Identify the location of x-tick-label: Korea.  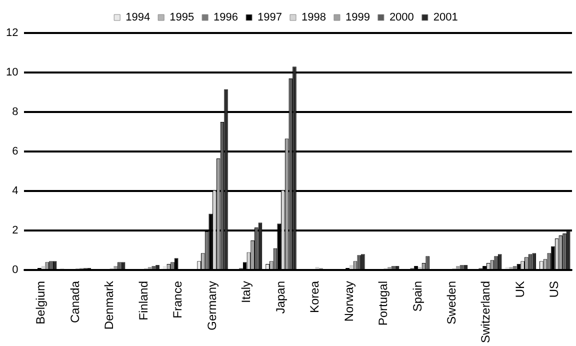
(315, 297).